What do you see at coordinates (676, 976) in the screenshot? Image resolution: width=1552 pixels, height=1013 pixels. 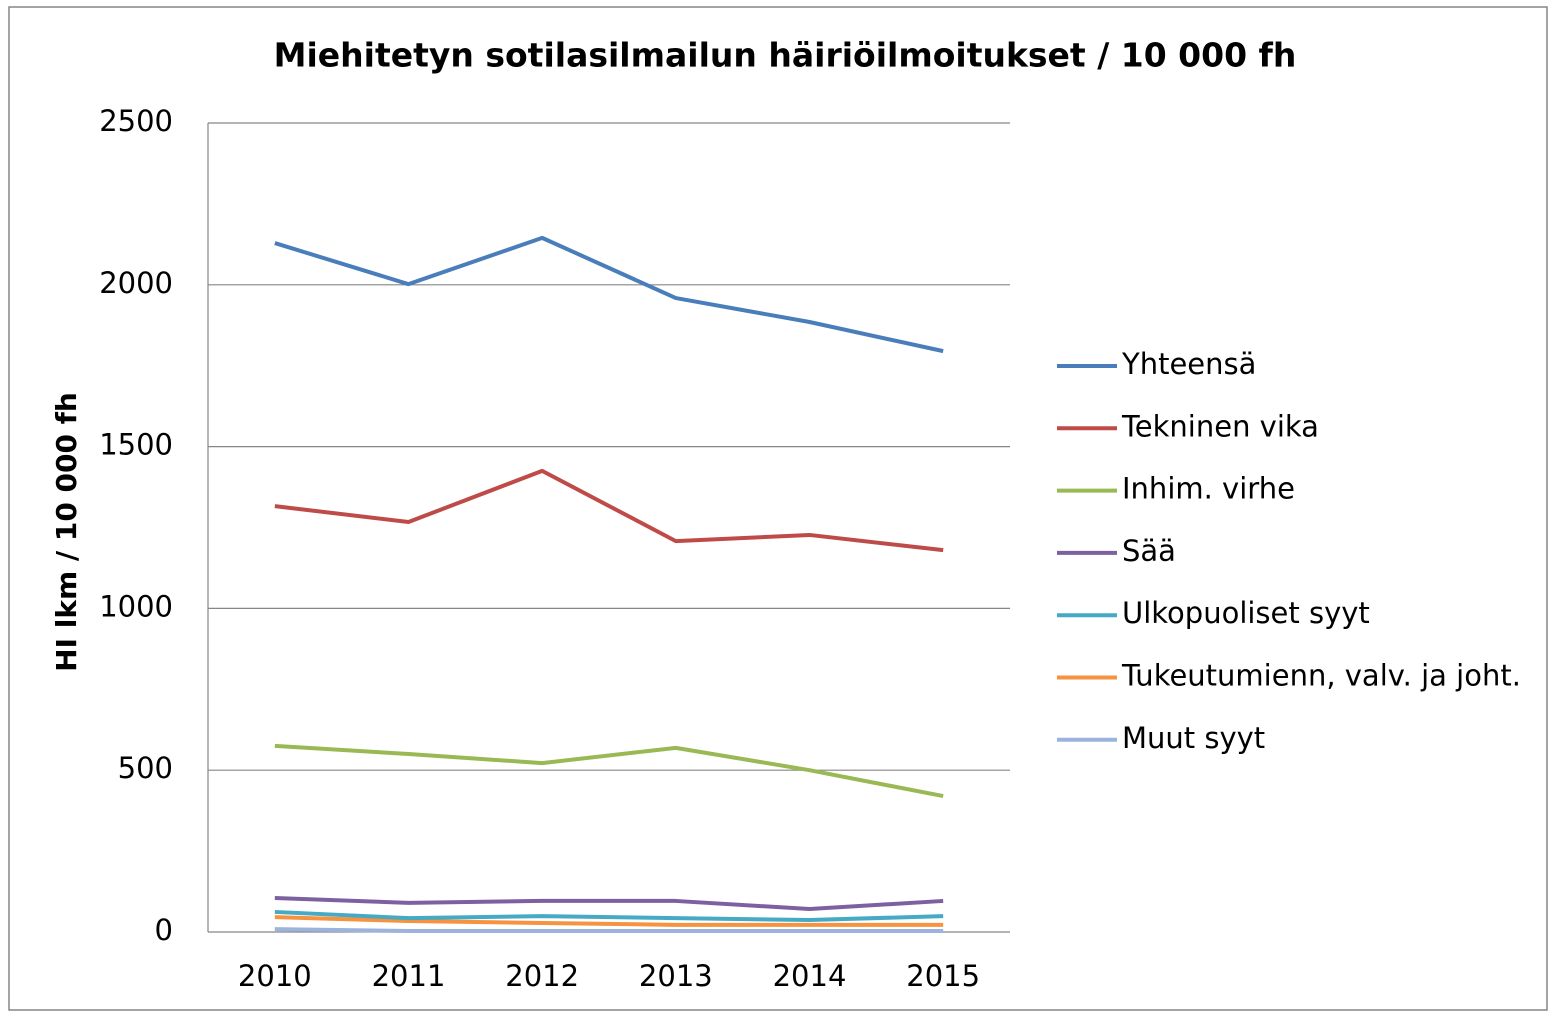 I see `x-tick-label: 2013` at bounding box center [676, 976].